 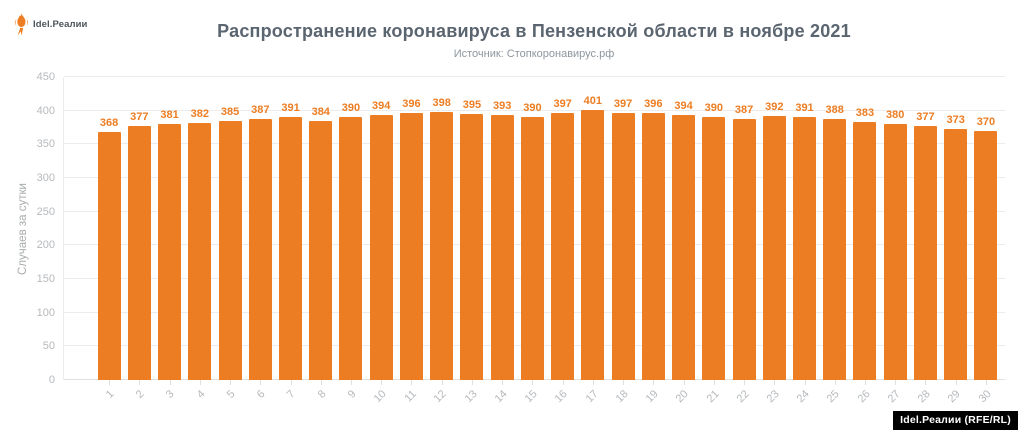 I want to click on x-axis-tick-label-text: 30, so click(x=985, y=397).